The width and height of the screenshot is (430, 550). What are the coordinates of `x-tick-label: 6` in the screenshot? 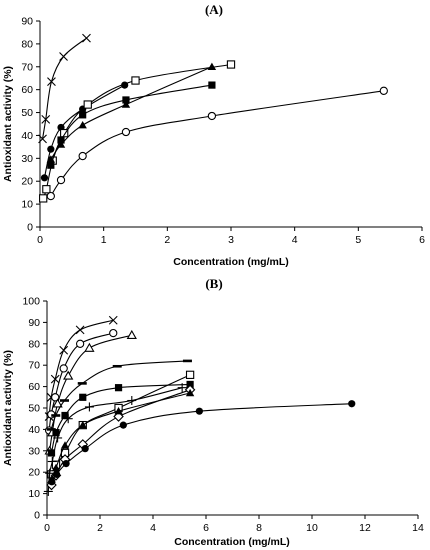 It's located at (422, 240).